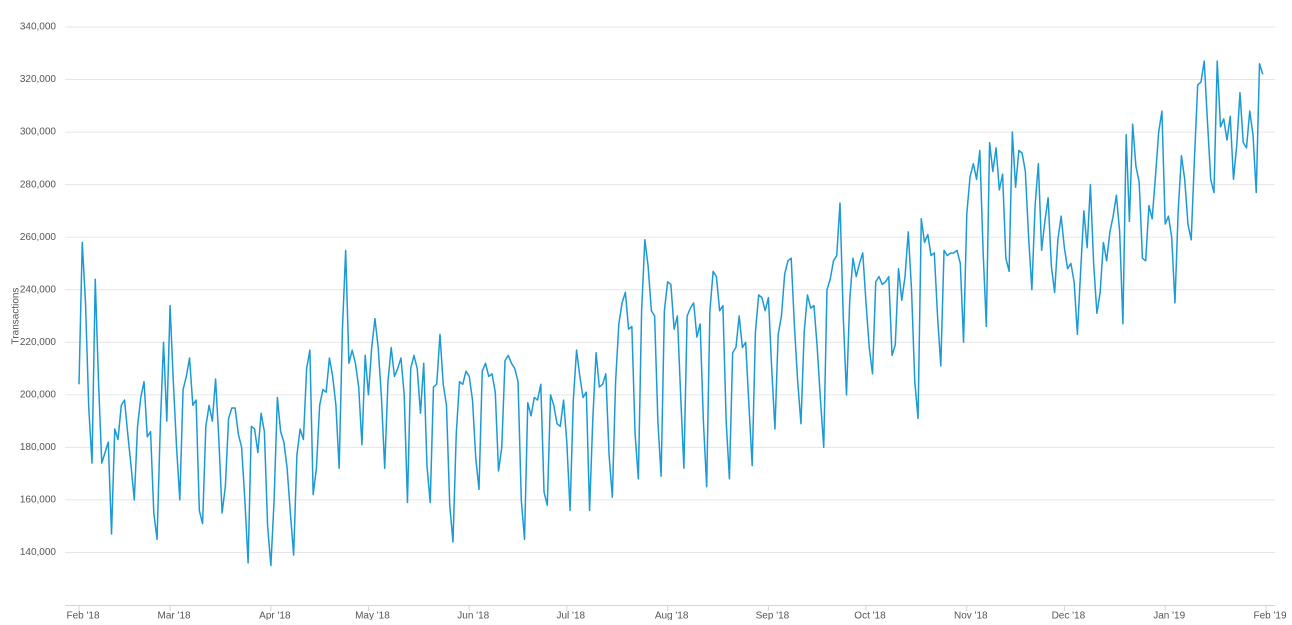 This screenshot has width=1292, height=625. Describe the element at coordinates (38, 79) in the screenshot. I see `y-tick-label: 320,000` at that location.